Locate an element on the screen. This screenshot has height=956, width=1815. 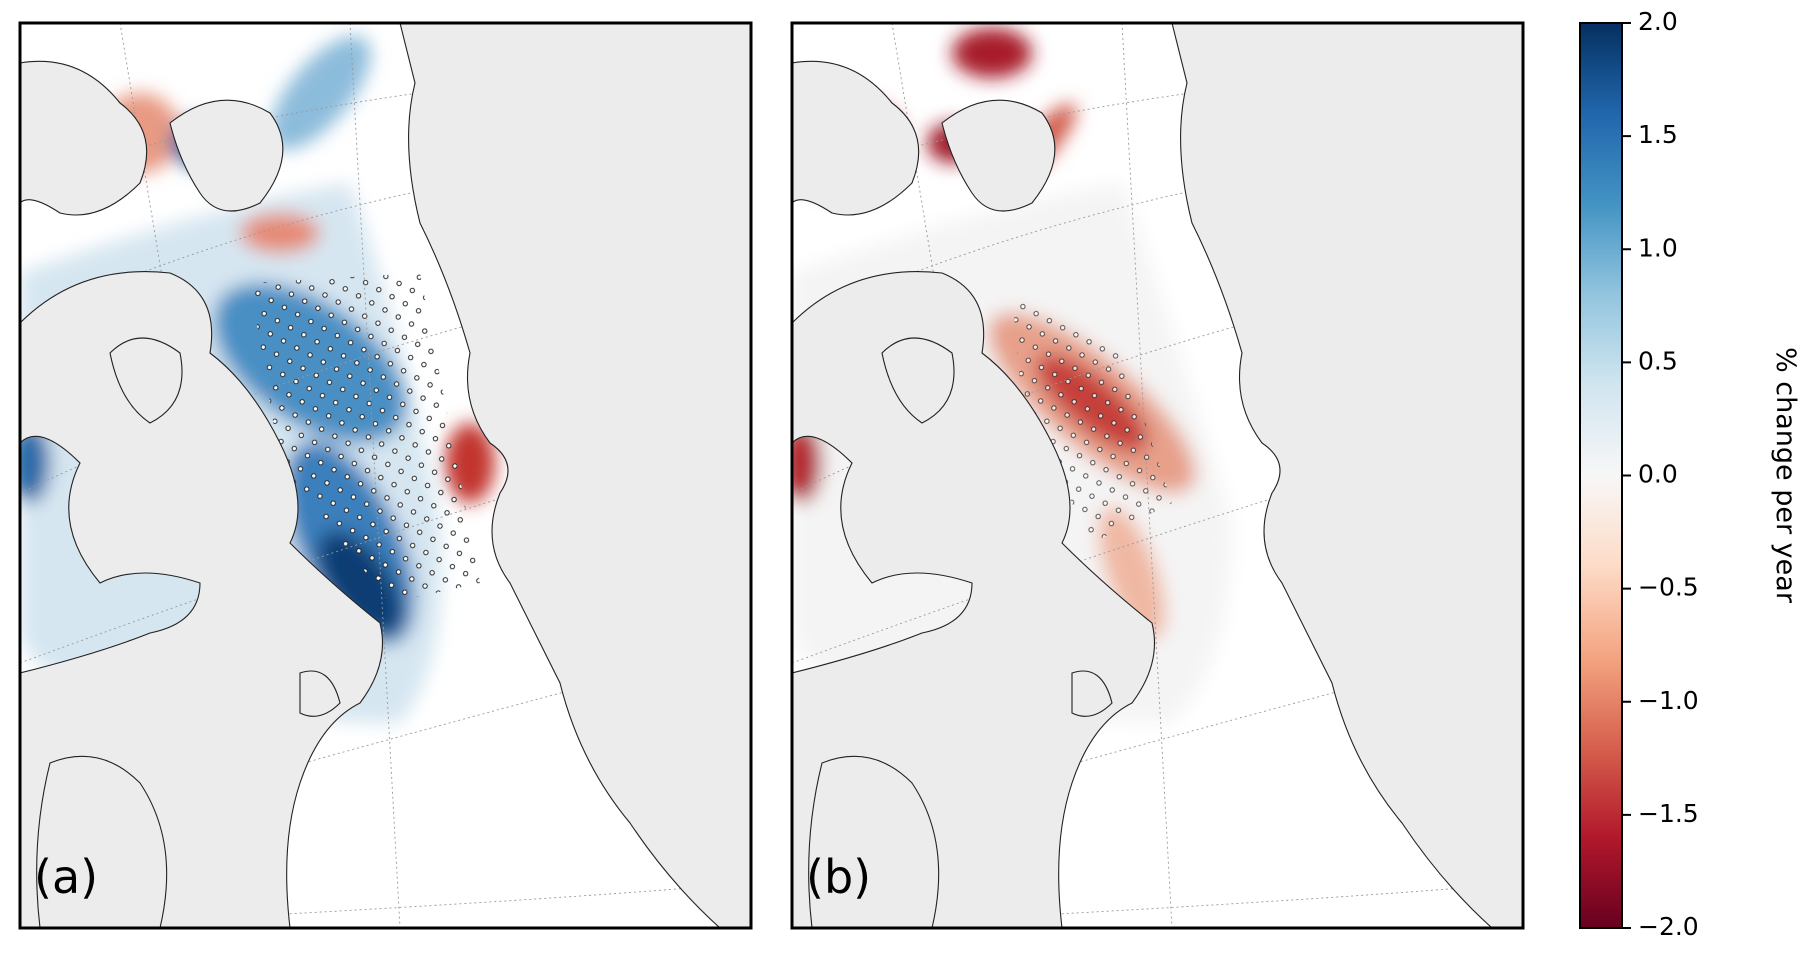
tick-label: 0.5 is located at coordinates (1658, 360).